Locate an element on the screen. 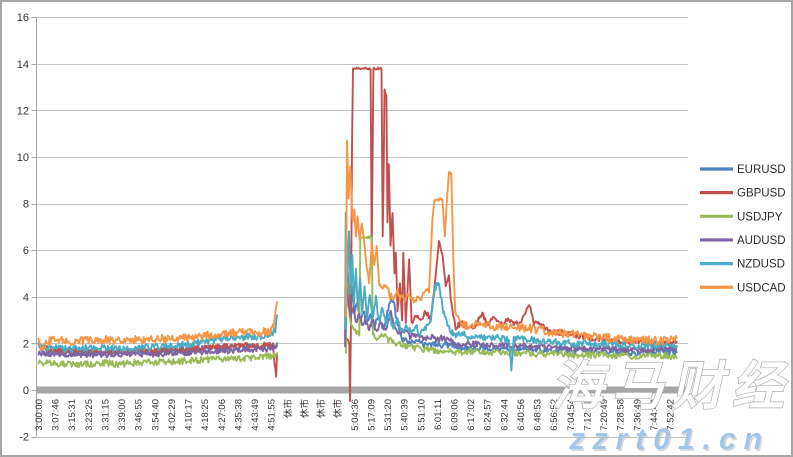 This screenshot has width=793, height=457. y-tick-label: 2 is located at coordinates (26, 344).